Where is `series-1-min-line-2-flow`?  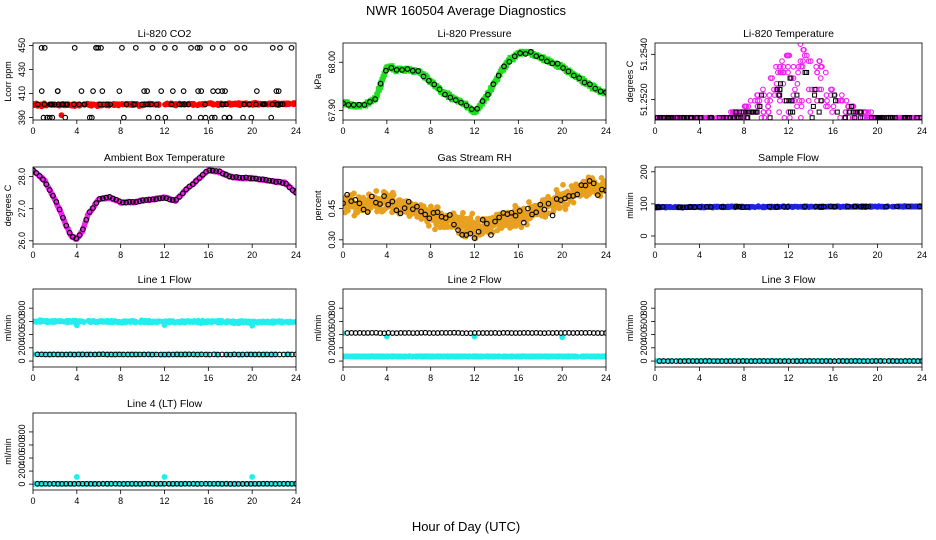
series-1-min-line-2-flow is located at coordinates (474, 345).